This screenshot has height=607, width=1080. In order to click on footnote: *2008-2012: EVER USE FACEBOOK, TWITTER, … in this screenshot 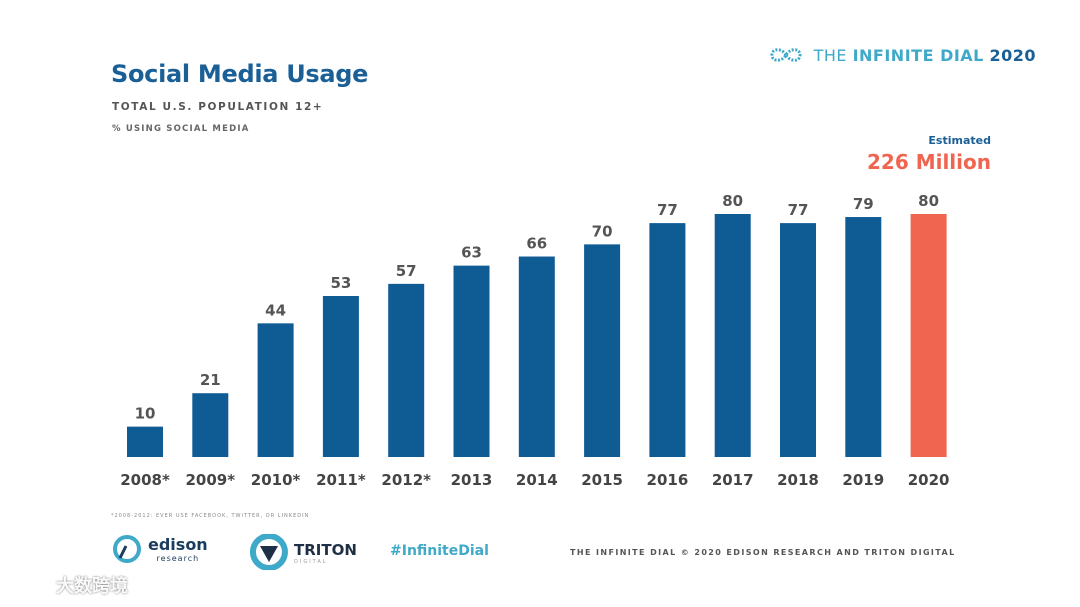, I will do `click(210, 516)`.